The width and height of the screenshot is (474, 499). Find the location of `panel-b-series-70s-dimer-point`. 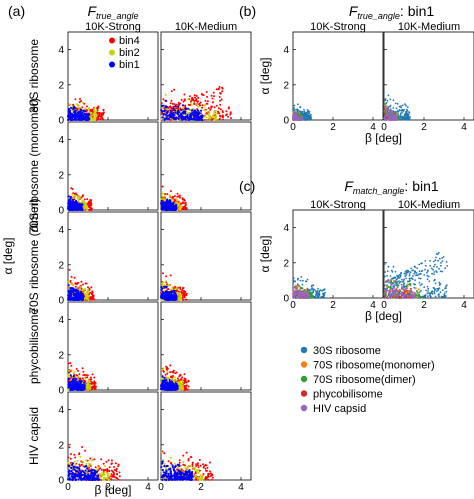

panel-b-series-70s-dimer-point is located at coordinates (298, 112).